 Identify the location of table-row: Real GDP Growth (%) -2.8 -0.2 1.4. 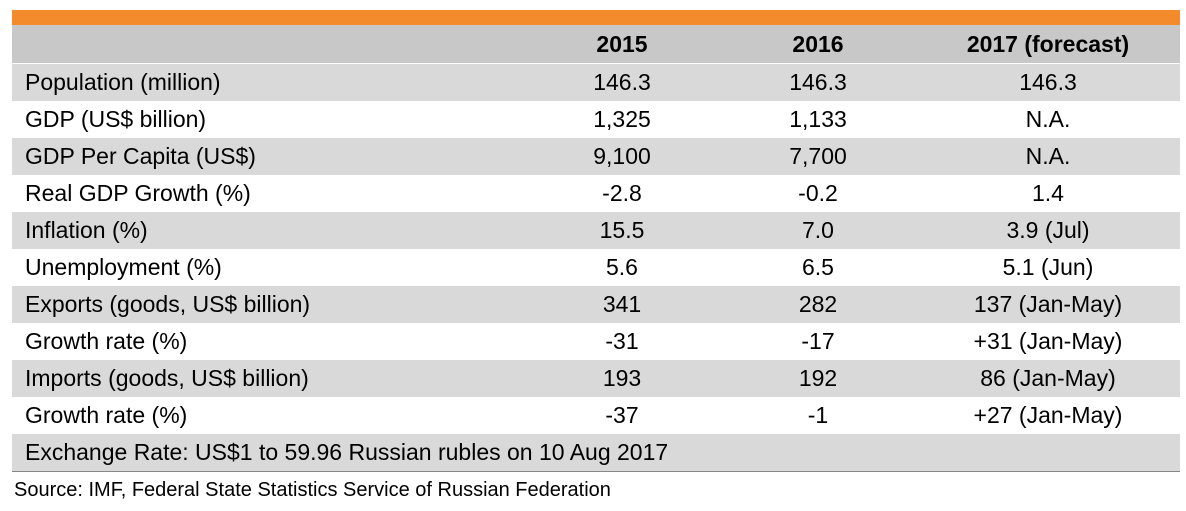
(596, 193).